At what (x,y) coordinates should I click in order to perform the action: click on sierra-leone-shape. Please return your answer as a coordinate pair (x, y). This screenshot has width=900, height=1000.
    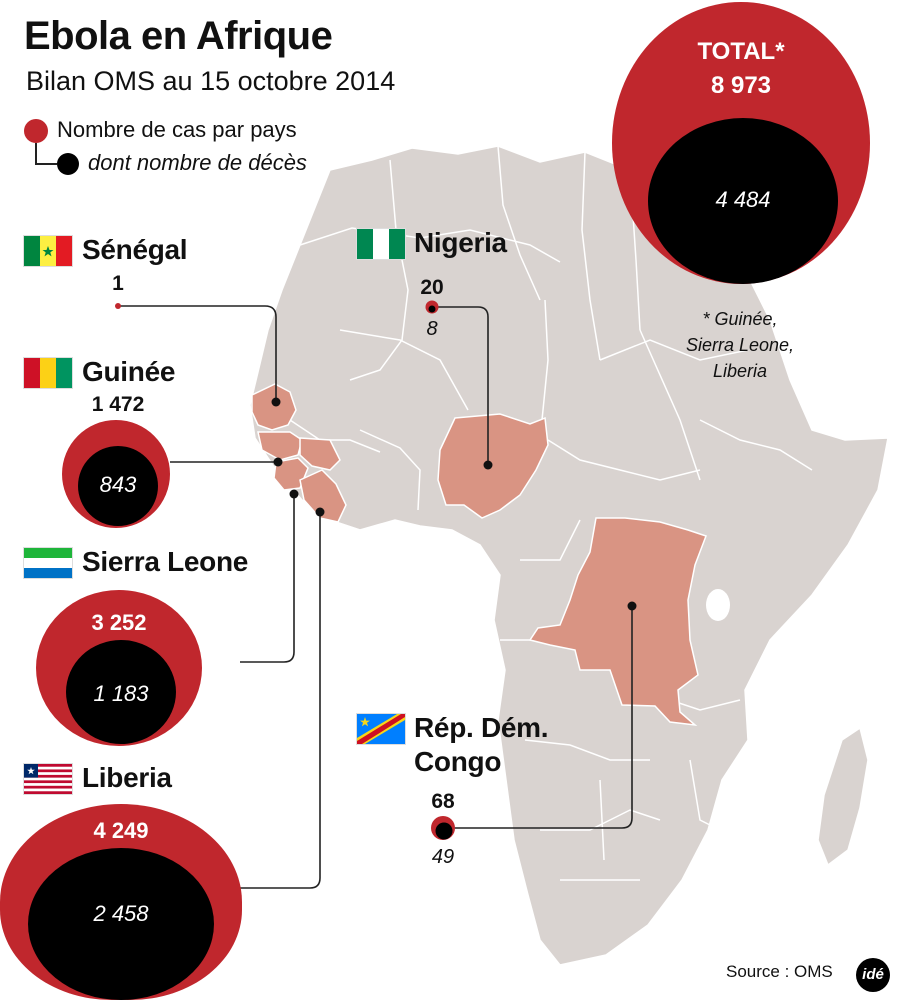
    Looking at the image, I should click on (291, 474).